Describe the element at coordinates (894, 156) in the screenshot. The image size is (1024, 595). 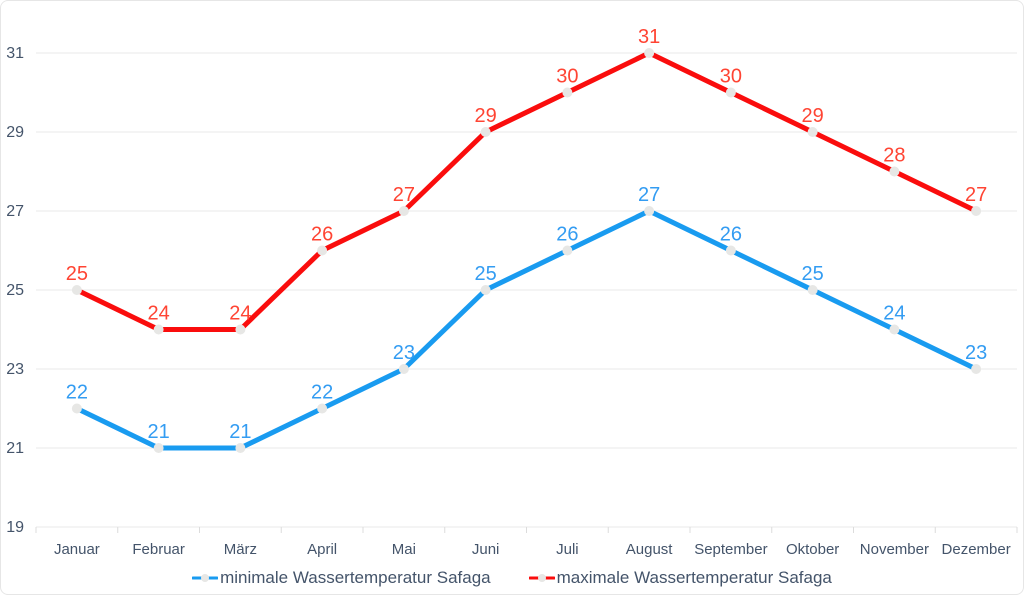
I see `data-label: 28` at that location.